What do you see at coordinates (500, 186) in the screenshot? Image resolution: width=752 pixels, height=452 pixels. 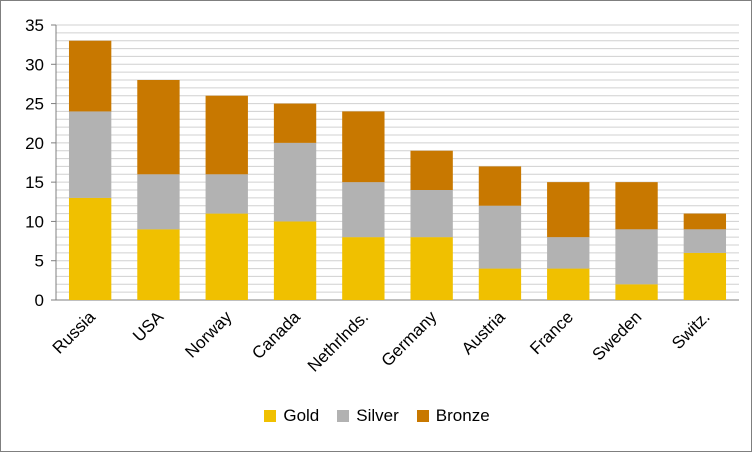 I see `bar-bronze-austria` at bounding box center [500, 186].